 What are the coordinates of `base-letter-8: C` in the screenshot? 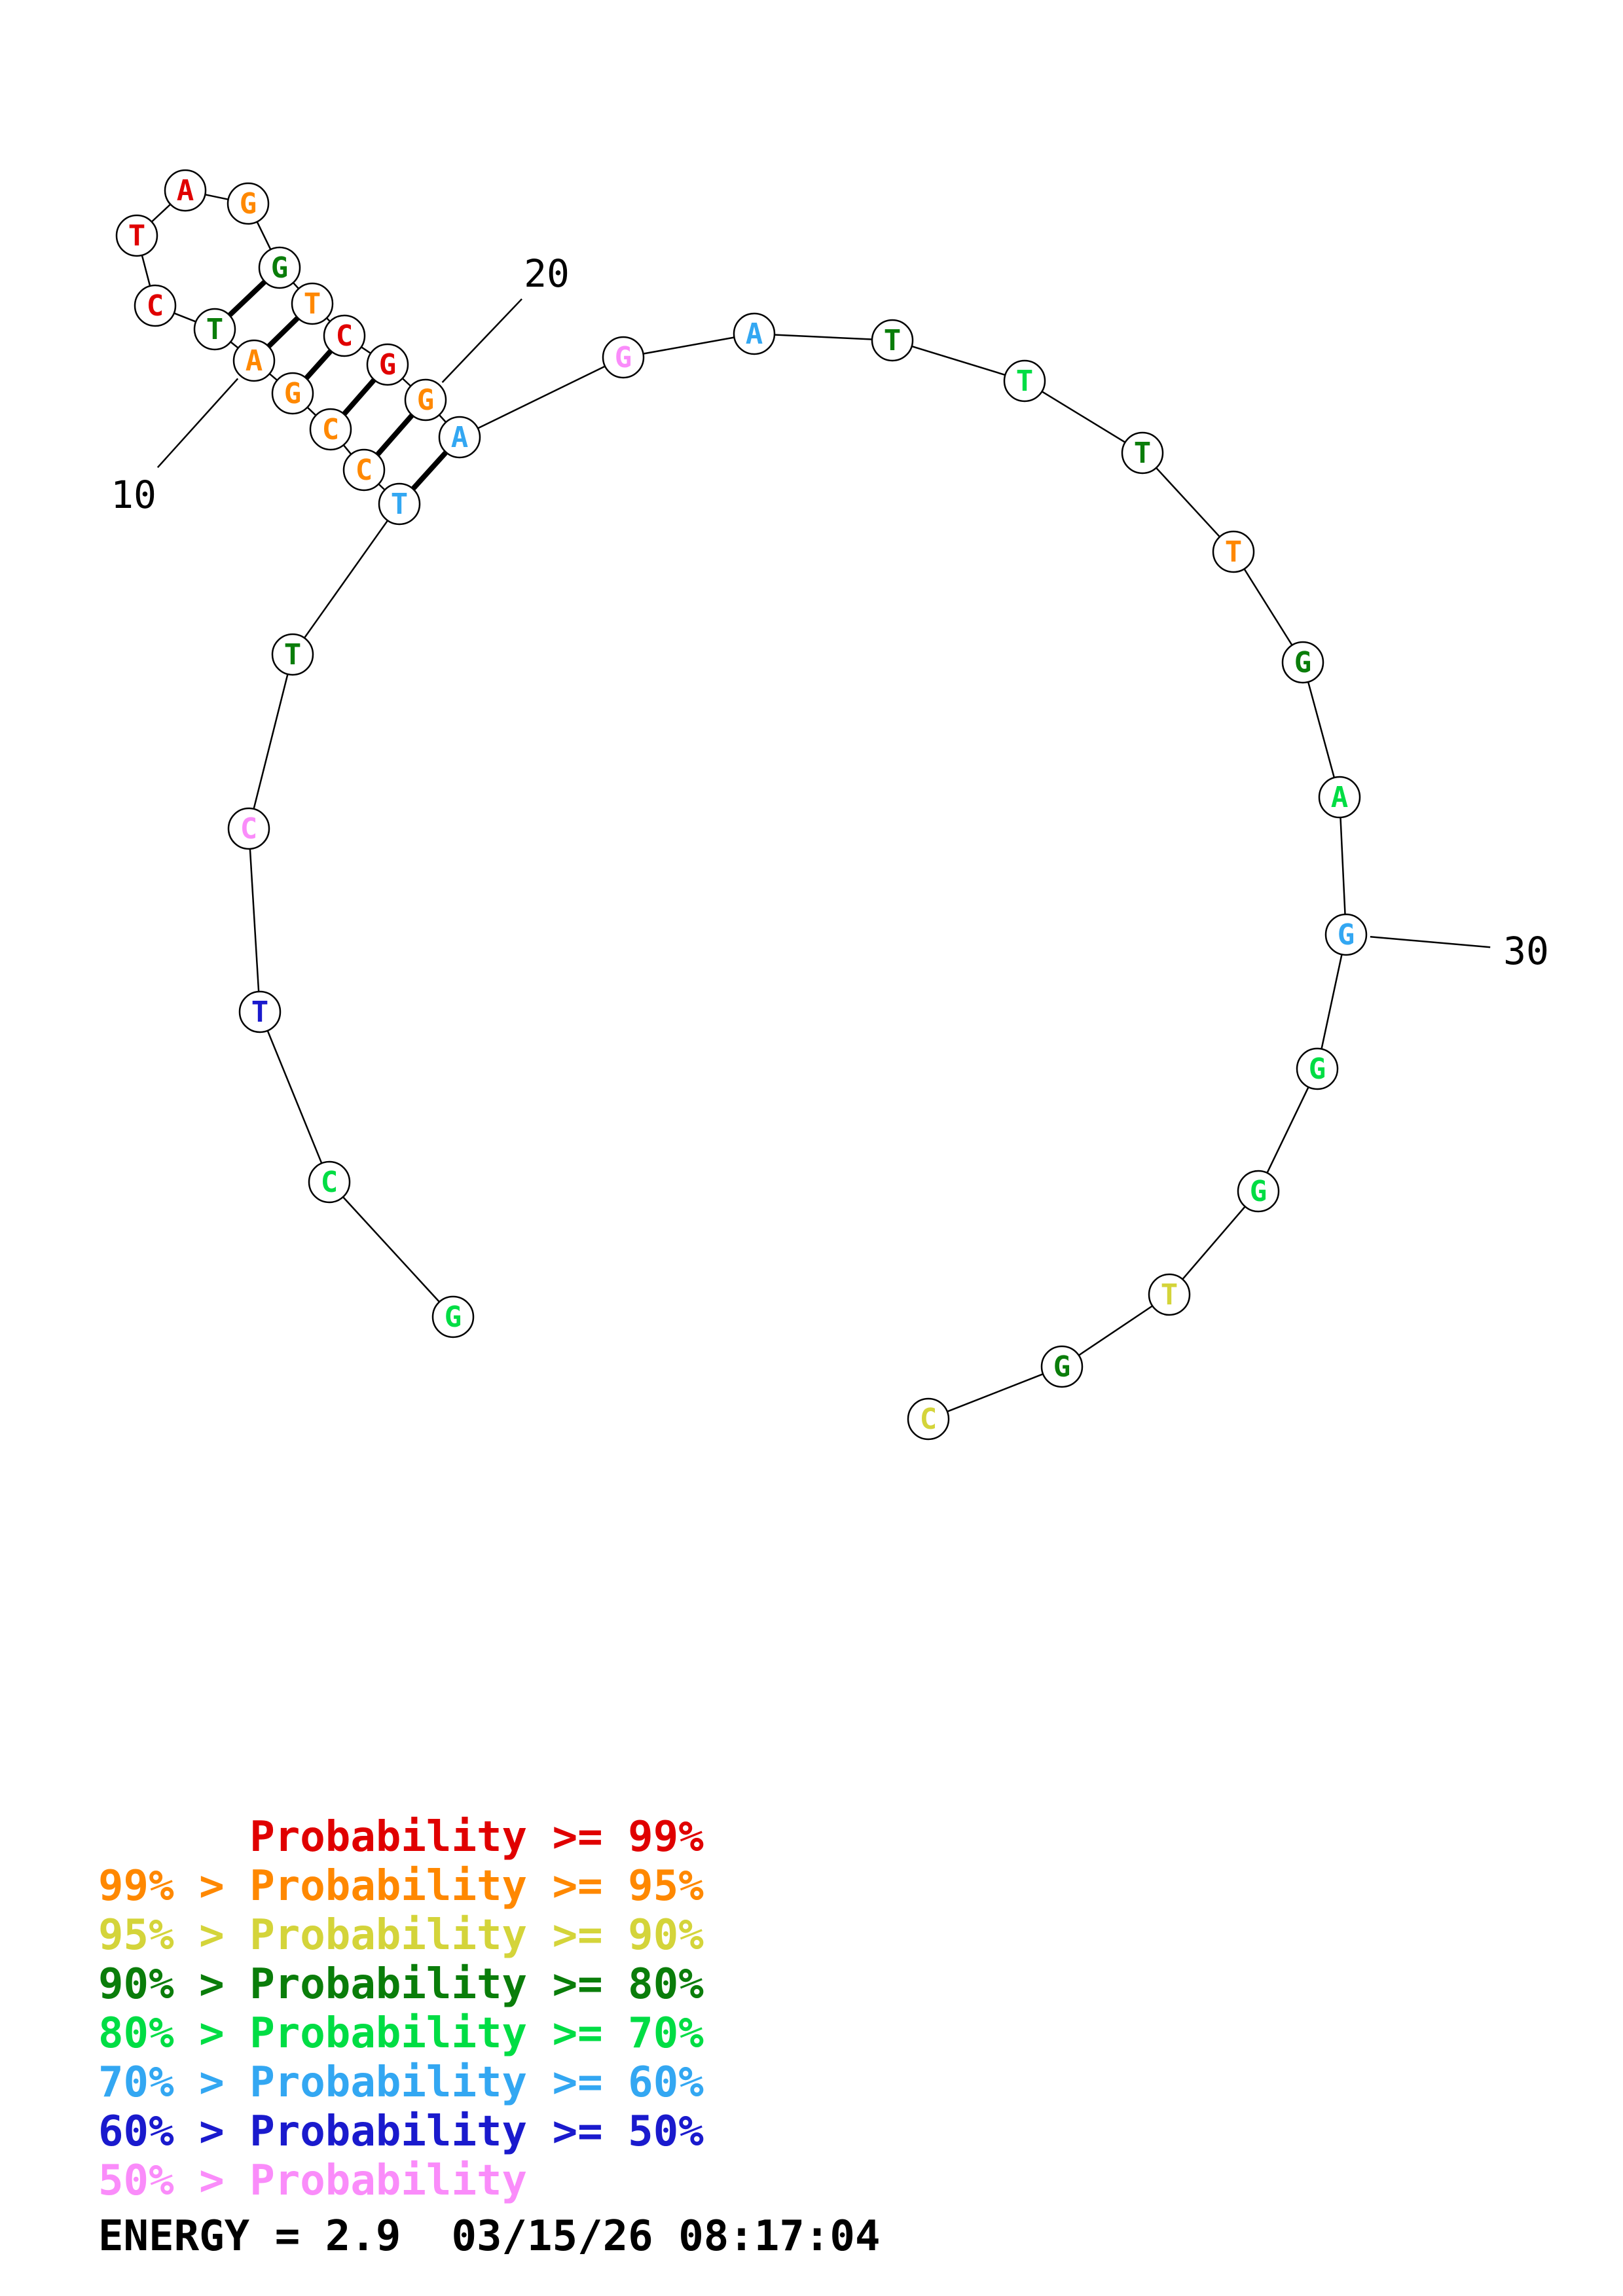 It's located at (331, 429).